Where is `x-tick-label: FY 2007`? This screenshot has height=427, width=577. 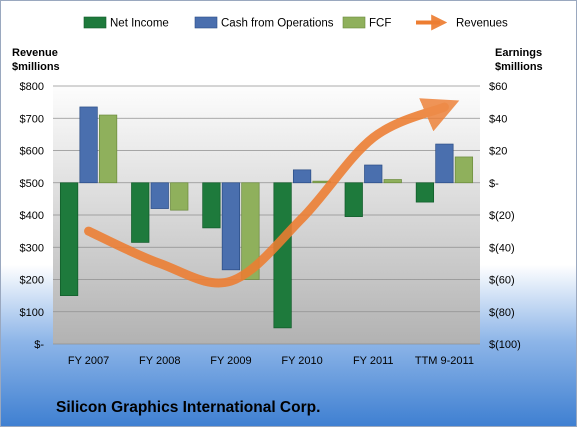 x-tick-label: FY 2007 is located at coordinates (88, 361).